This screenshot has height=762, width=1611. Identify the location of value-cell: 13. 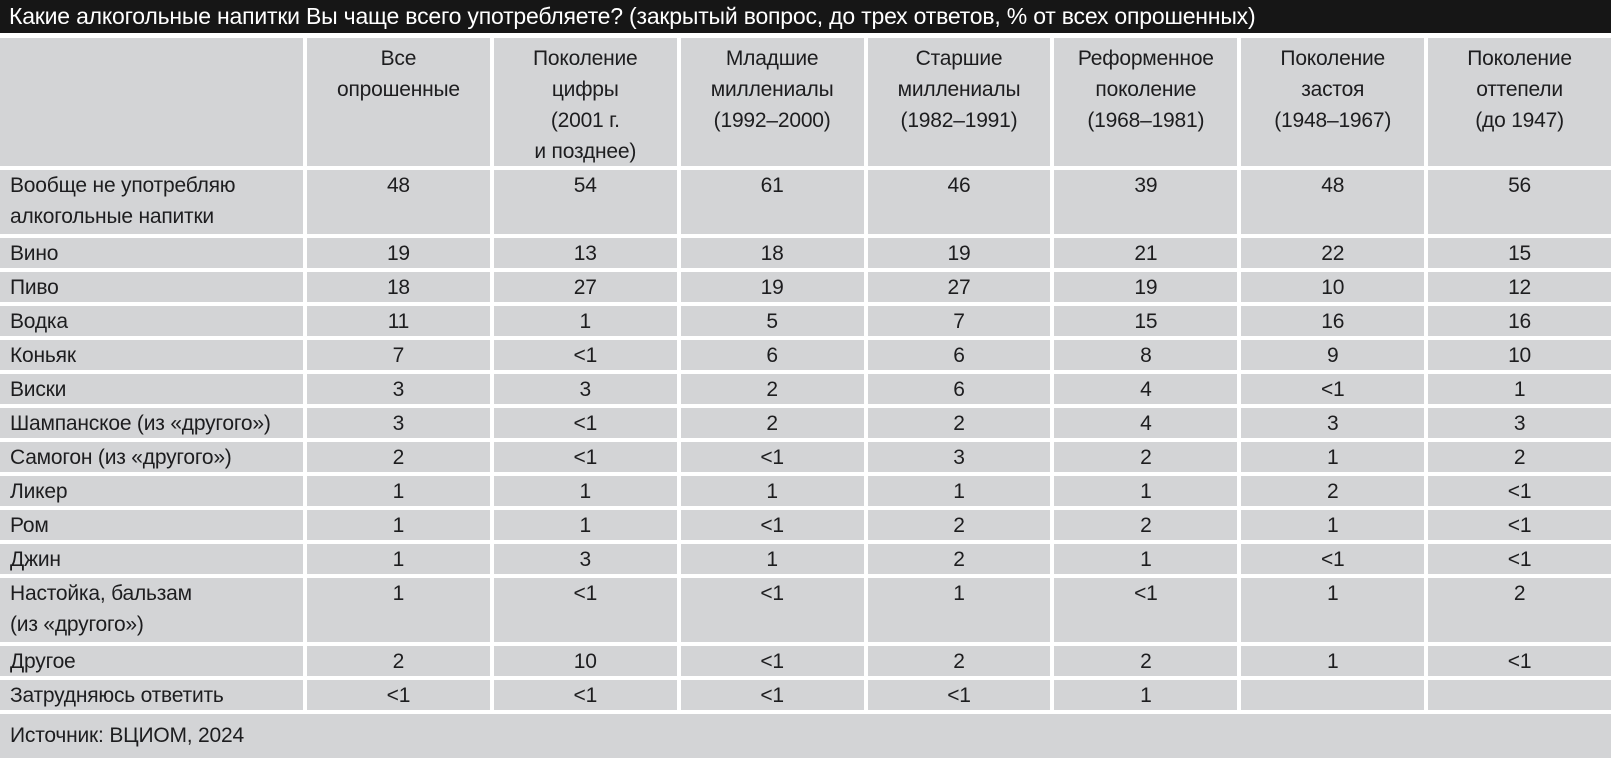
(585, 253).